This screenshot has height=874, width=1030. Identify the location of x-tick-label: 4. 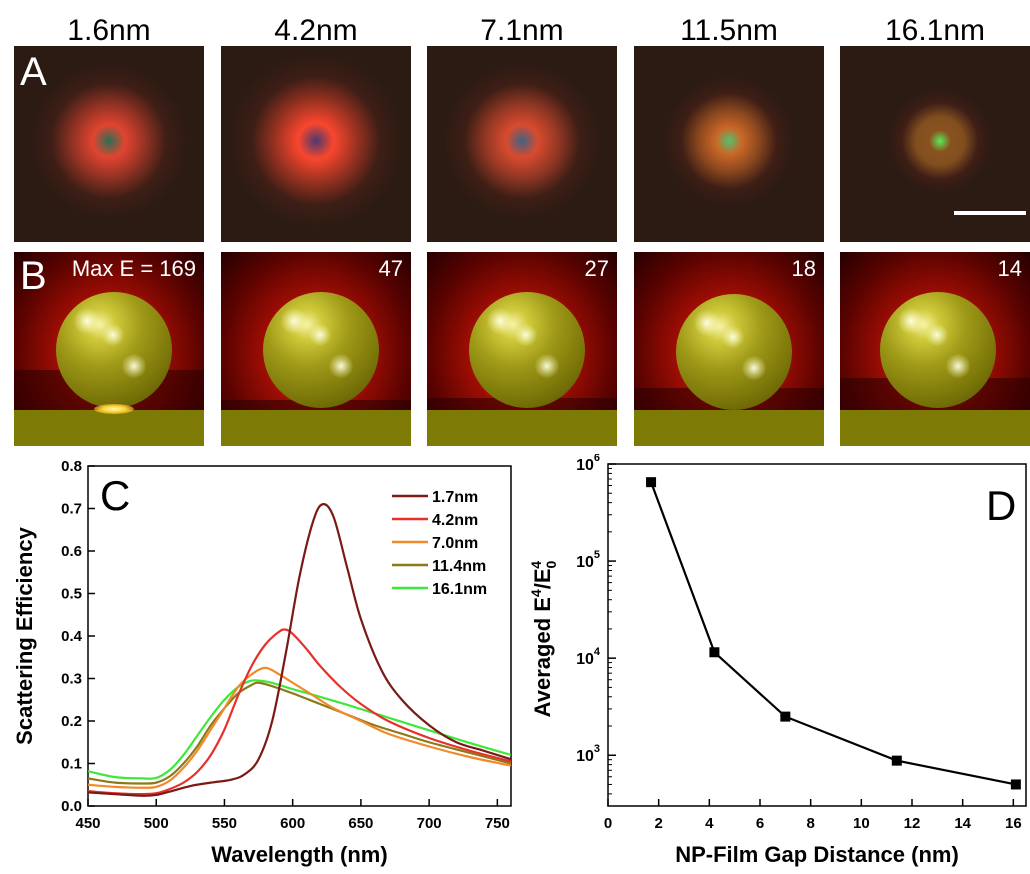
(709, 823).